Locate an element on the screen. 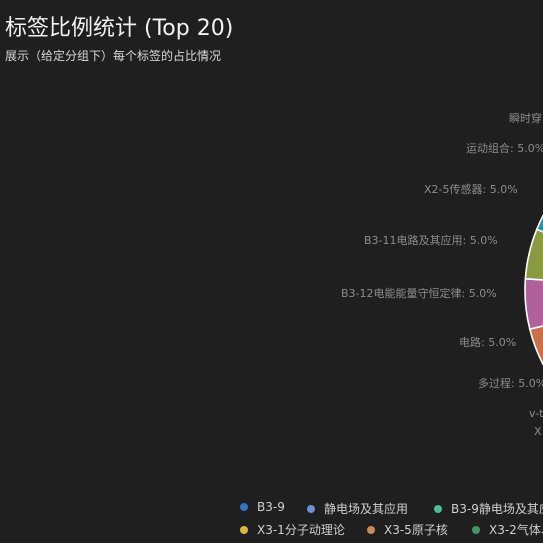 The height and width of the screenshot is (543, 543). legend-item: B3-9 is located at coordinates (262, 507).